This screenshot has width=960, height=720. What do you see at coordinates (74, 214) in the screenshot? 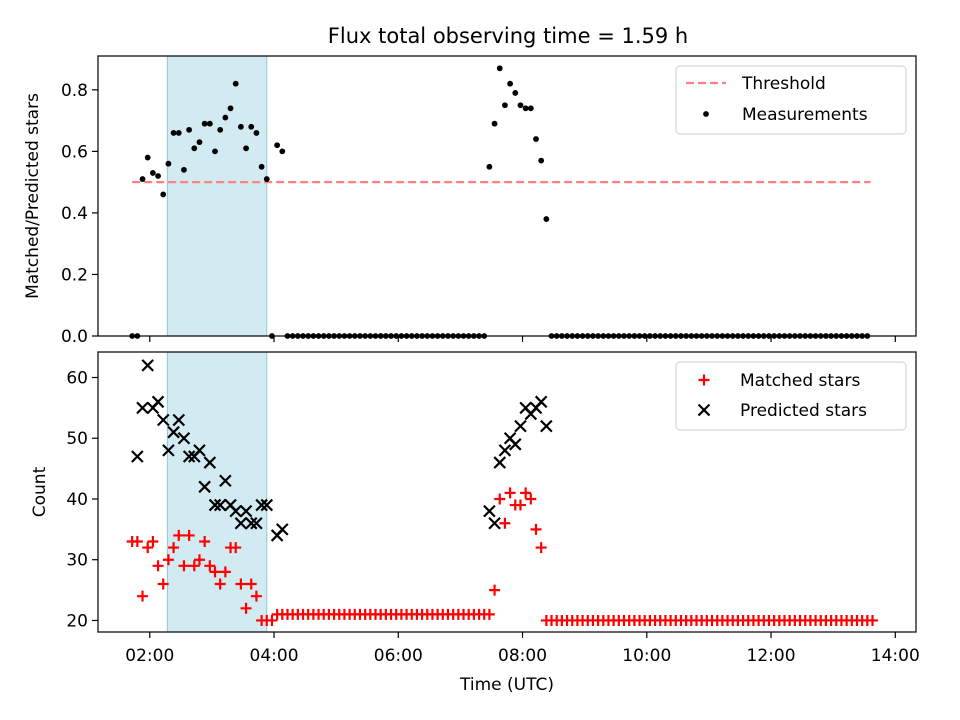
I see `y-tick-label: 0.4` at bounding box center [74, 214].